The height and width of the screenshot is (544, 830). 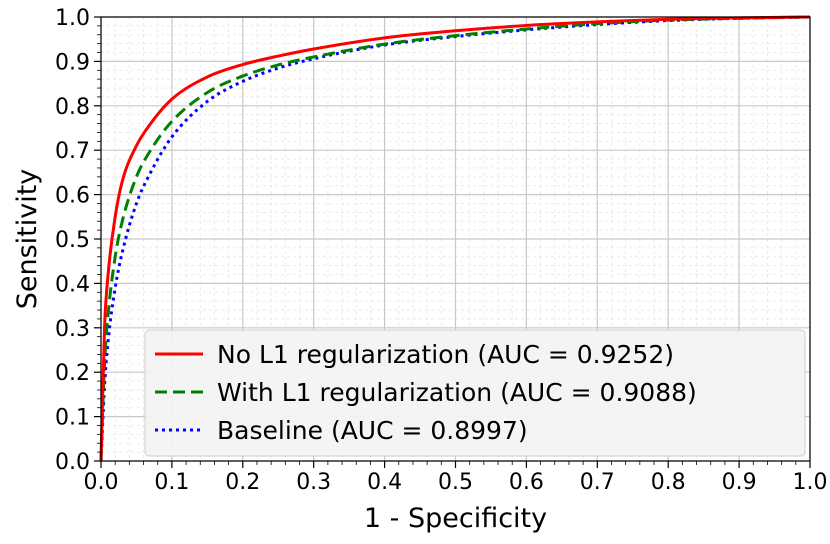 I want to click on y-tick-label: 0.6, so click(x=72, y=196).